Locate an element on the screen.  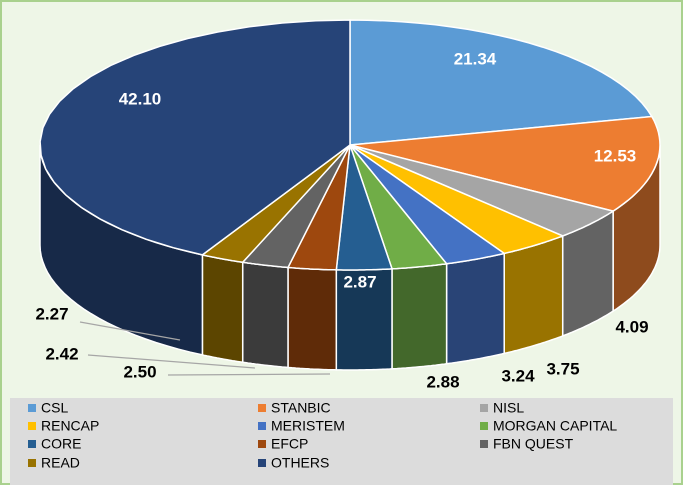
legend-label: RENCAP is located at coordinates (70, 426).